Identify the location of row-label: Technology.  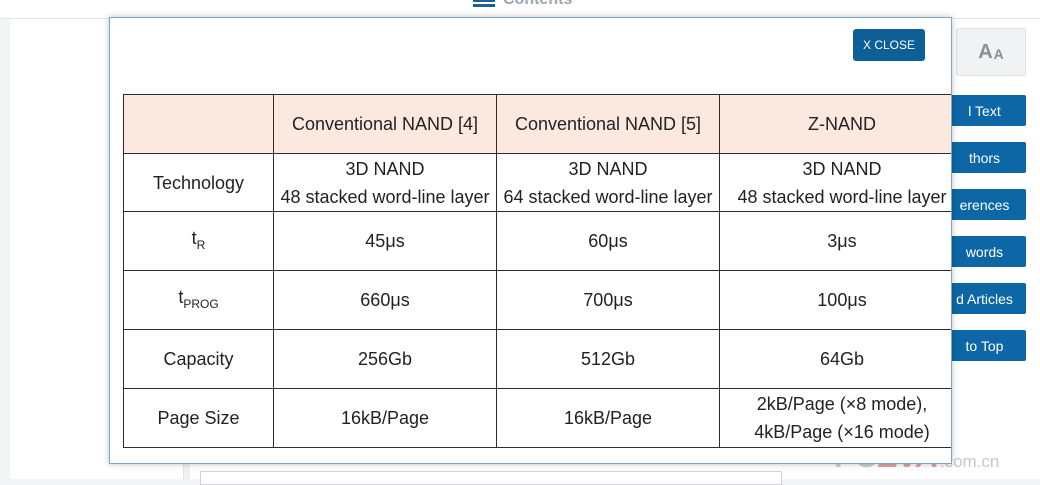
(198, 182).